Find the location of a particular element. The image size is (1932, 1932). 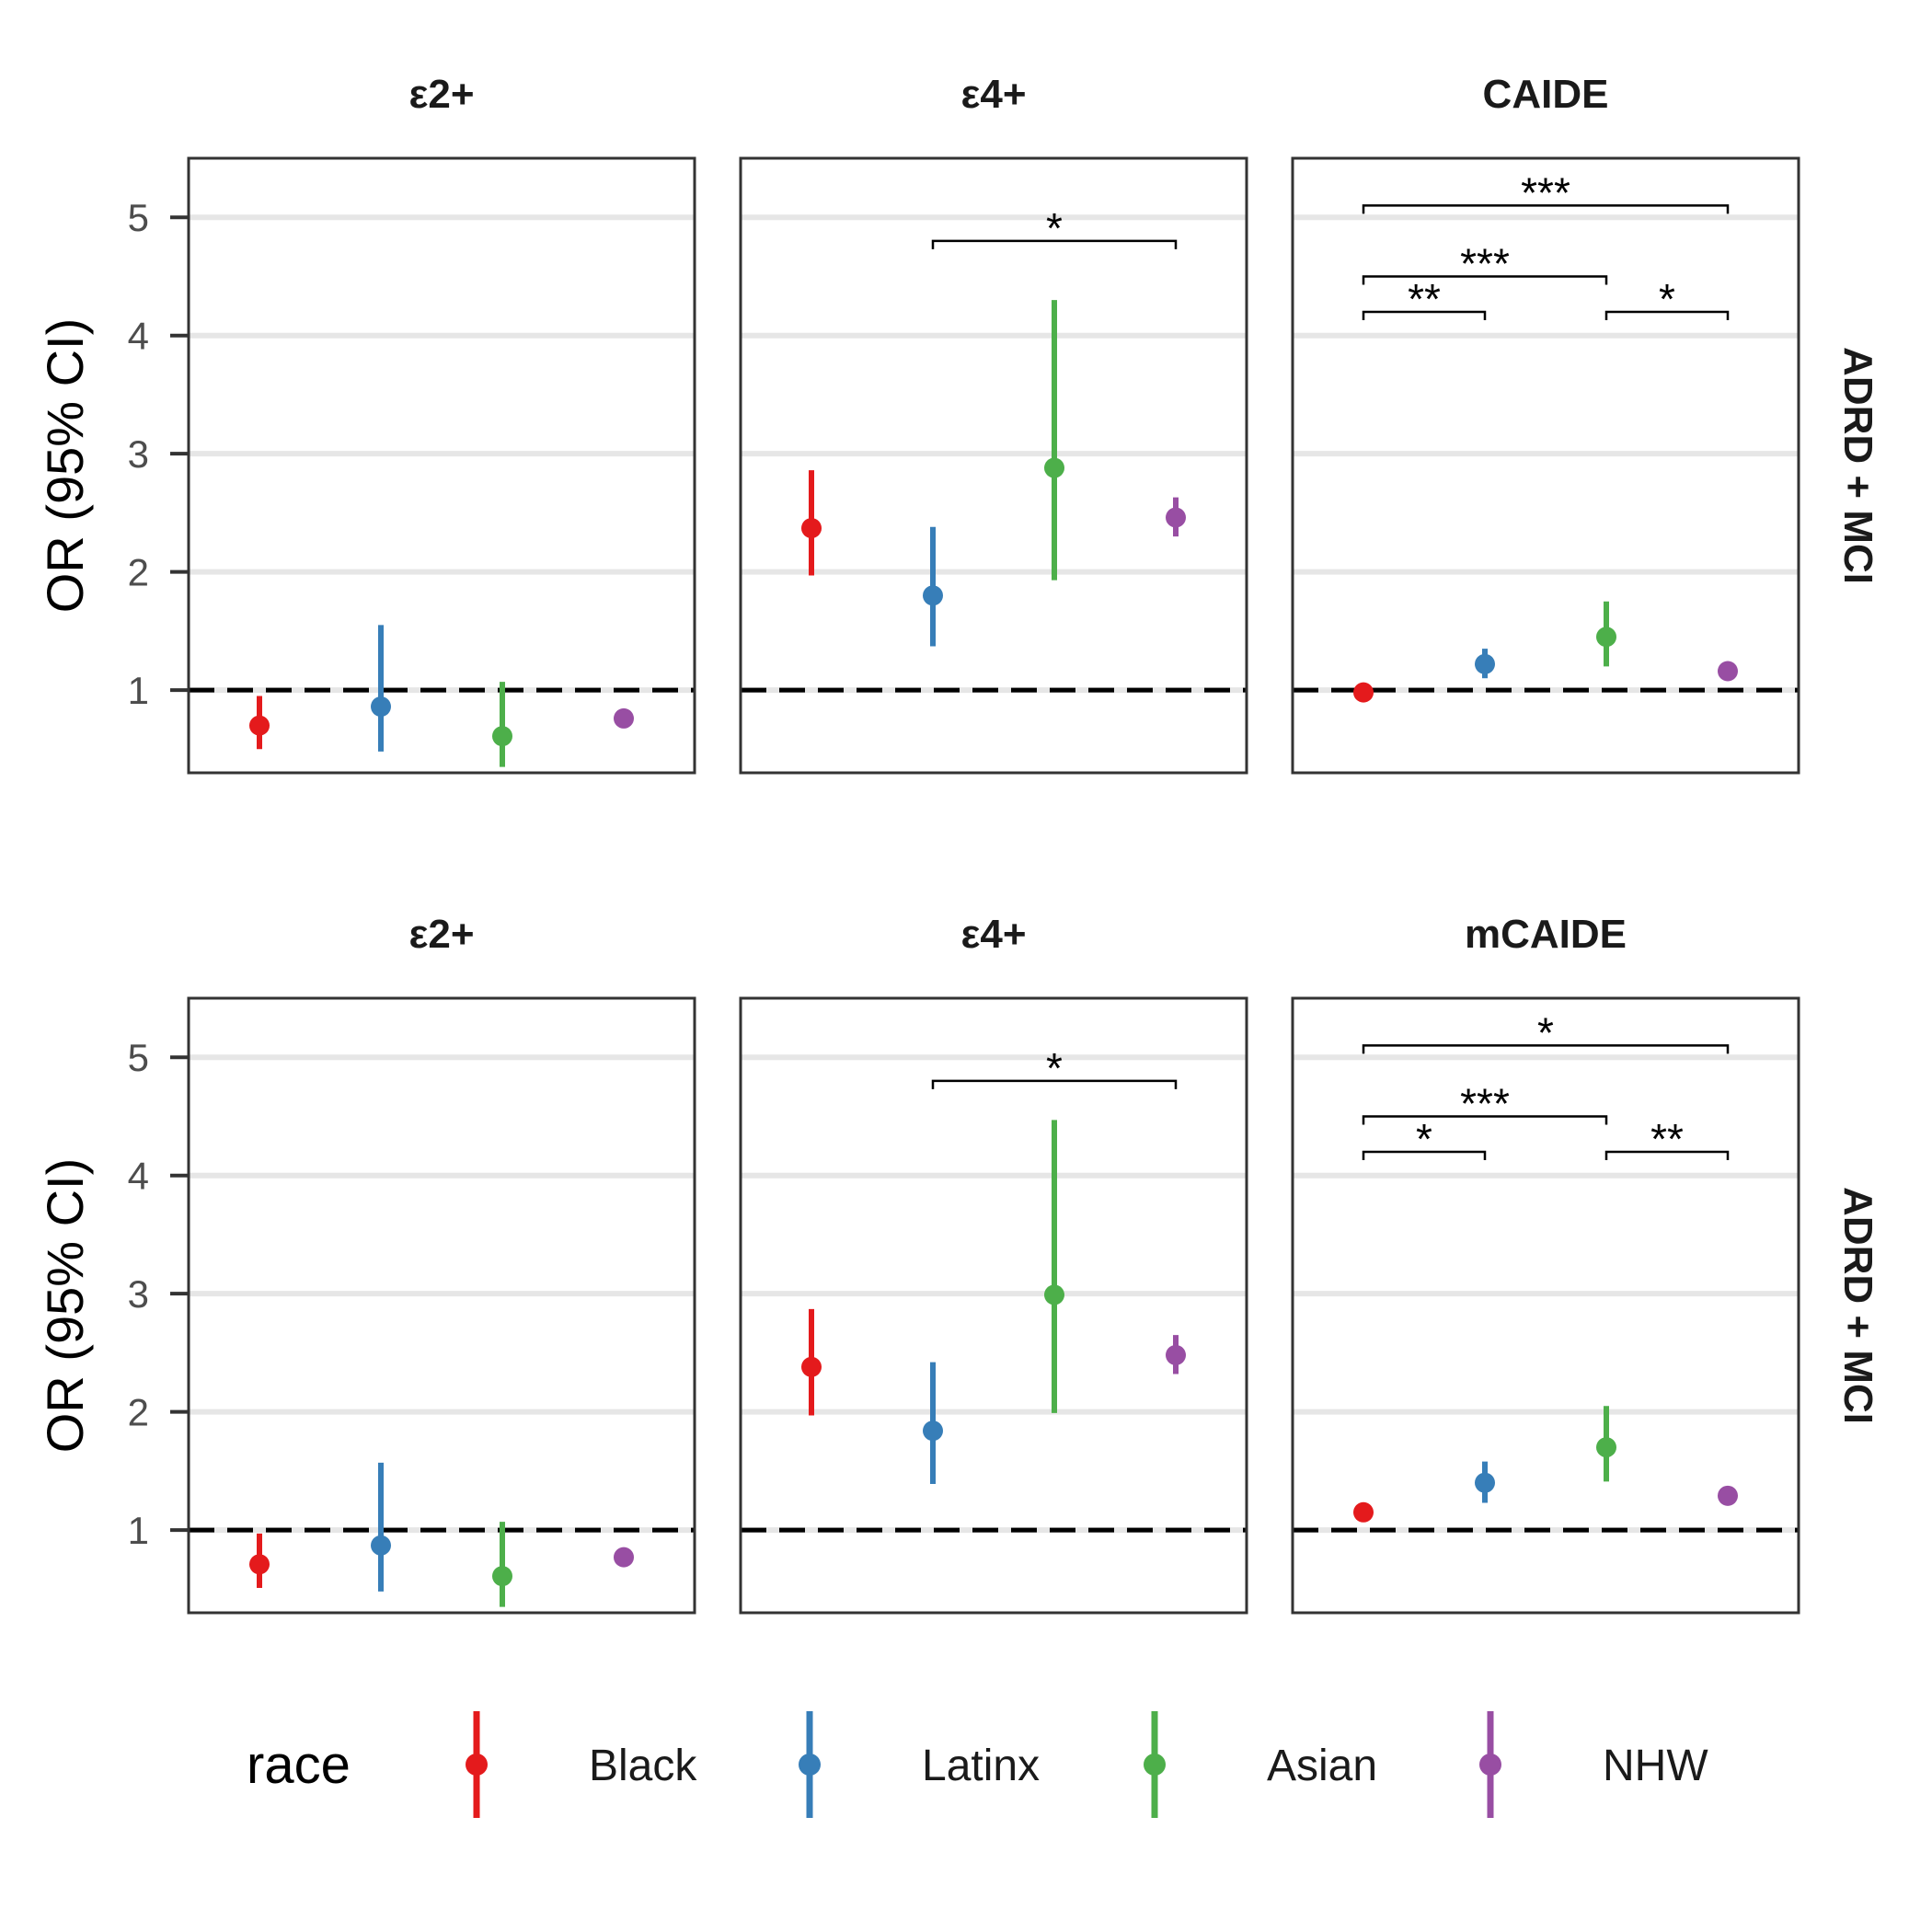

legend: race Black Latinx Asian NHW is located at coordinates (977, 1764).